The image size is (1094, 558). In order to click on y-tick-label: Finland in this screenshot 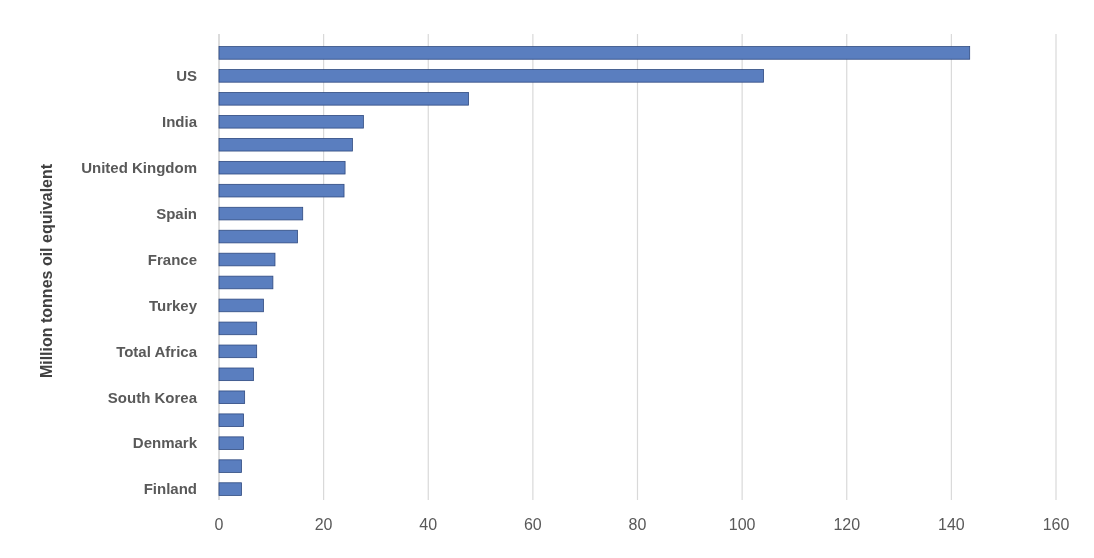, I will do `click(170, 489)`.